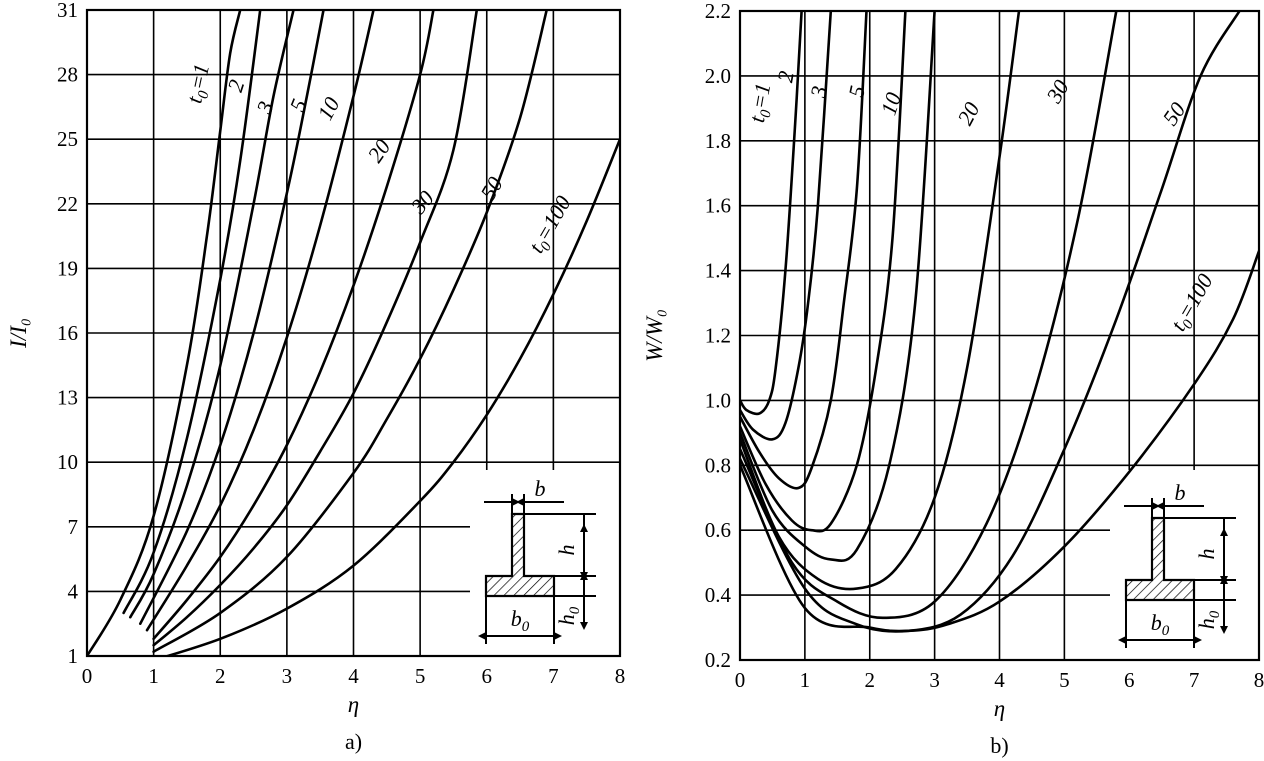 This screenshot has width=1264, height=761. What do you see at coordinates (67, 75) in the screenshot?
I see `y-tick-label: 28` at bounding box center [67, 75].